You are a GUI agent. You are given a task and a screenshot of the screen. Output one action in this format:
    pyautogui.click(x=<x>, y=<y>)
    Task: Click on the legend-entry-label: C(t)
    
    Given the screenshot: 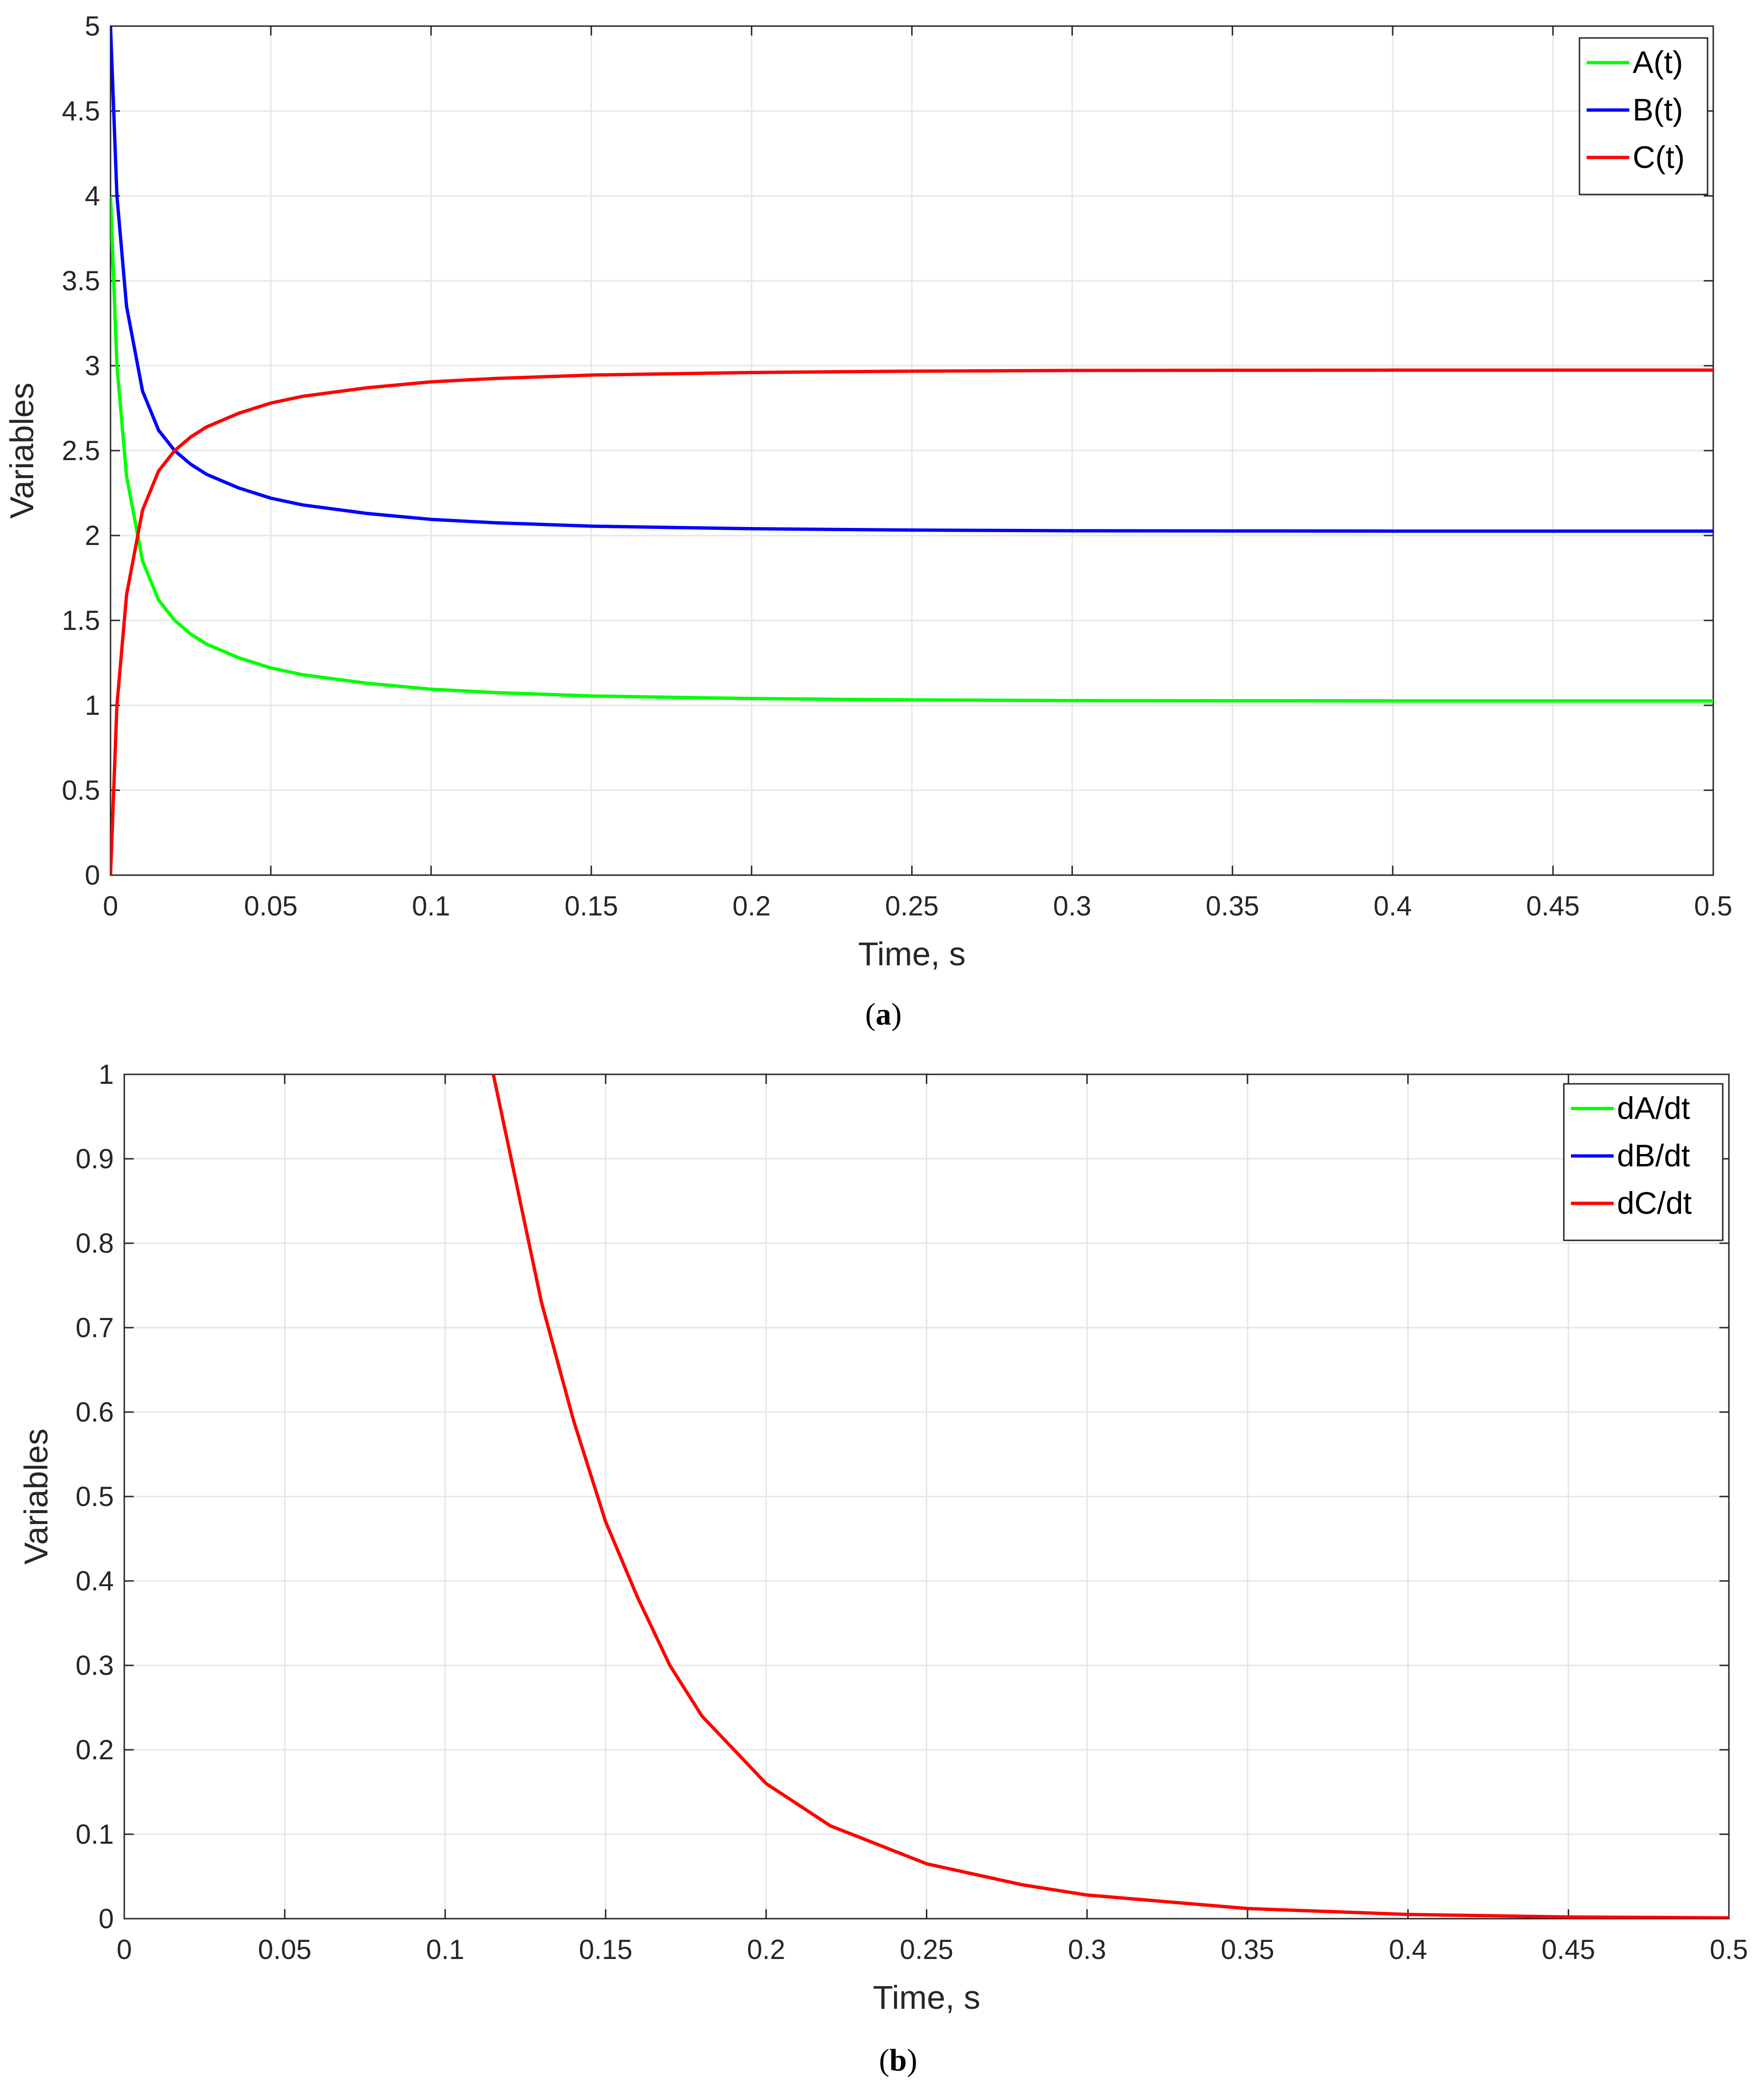 What is the action you would take?
    pyautogui.click(x=1659, y=157)
    